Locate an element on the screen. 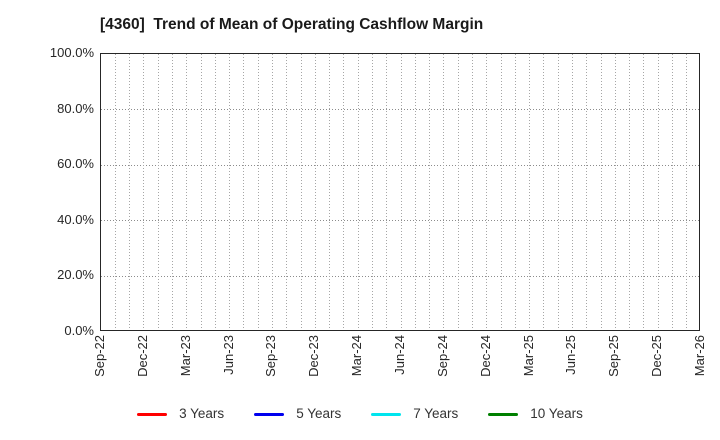 The width and height of the screenshot is (720, 440). x-axis-tick-label: Sep-22 is located at coordinates (99, 356).